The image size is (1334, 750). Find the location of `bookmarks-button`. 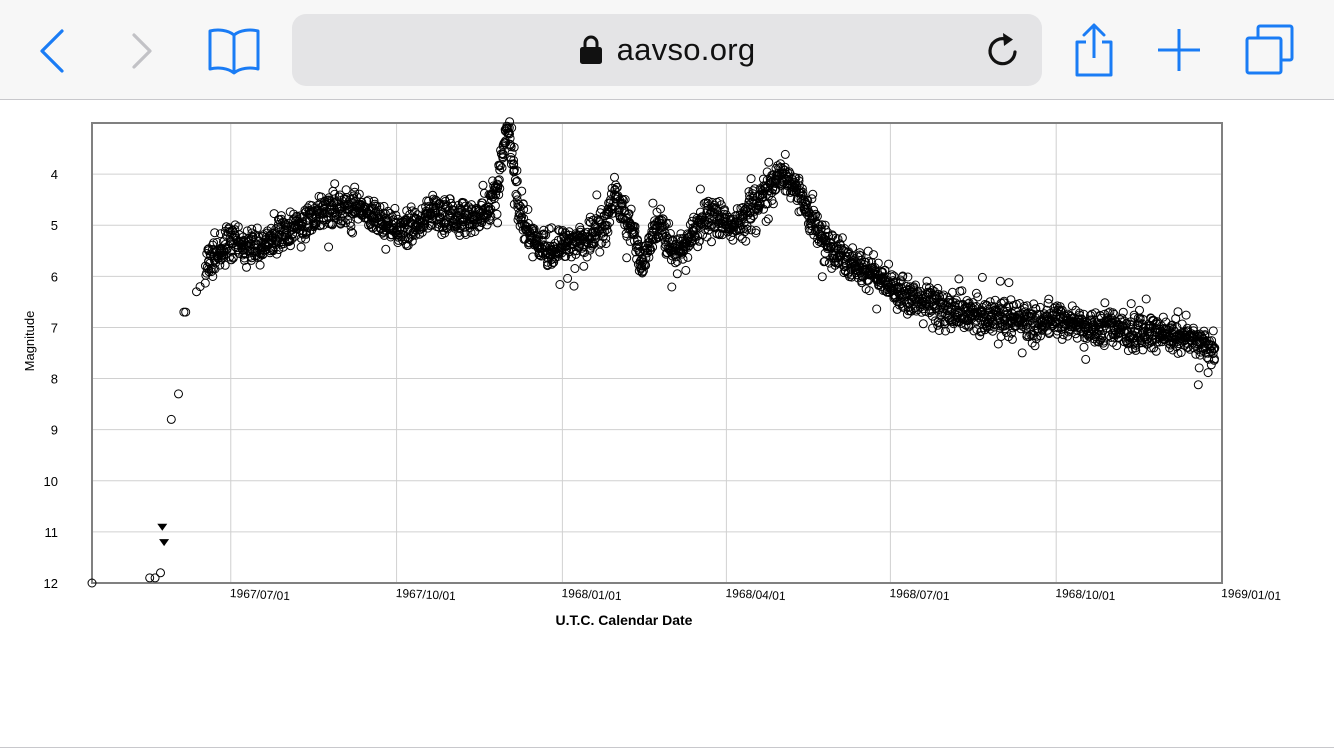

bookmarks-button is located at coordinates (234, 50).